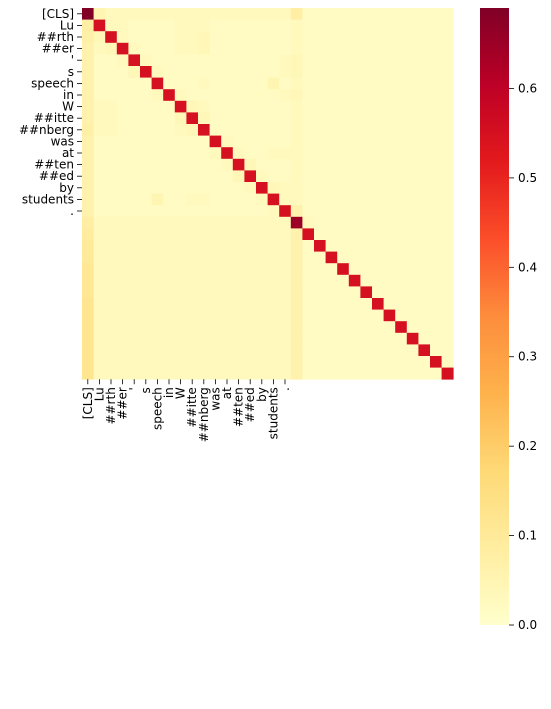  What do you see at coordinates (56, 176) in the screenshot?
I see `y-tick-label: ##ed` at bounding box center [56, 176].